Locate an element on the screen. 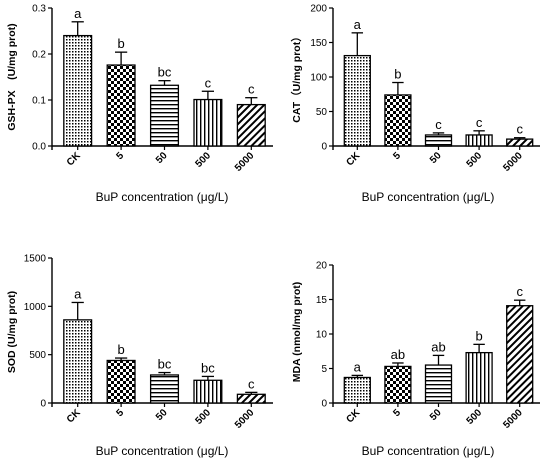  panel-gsh-px-xlabel: BuP concentration (μg/L) is located at coordinates (162, 197).